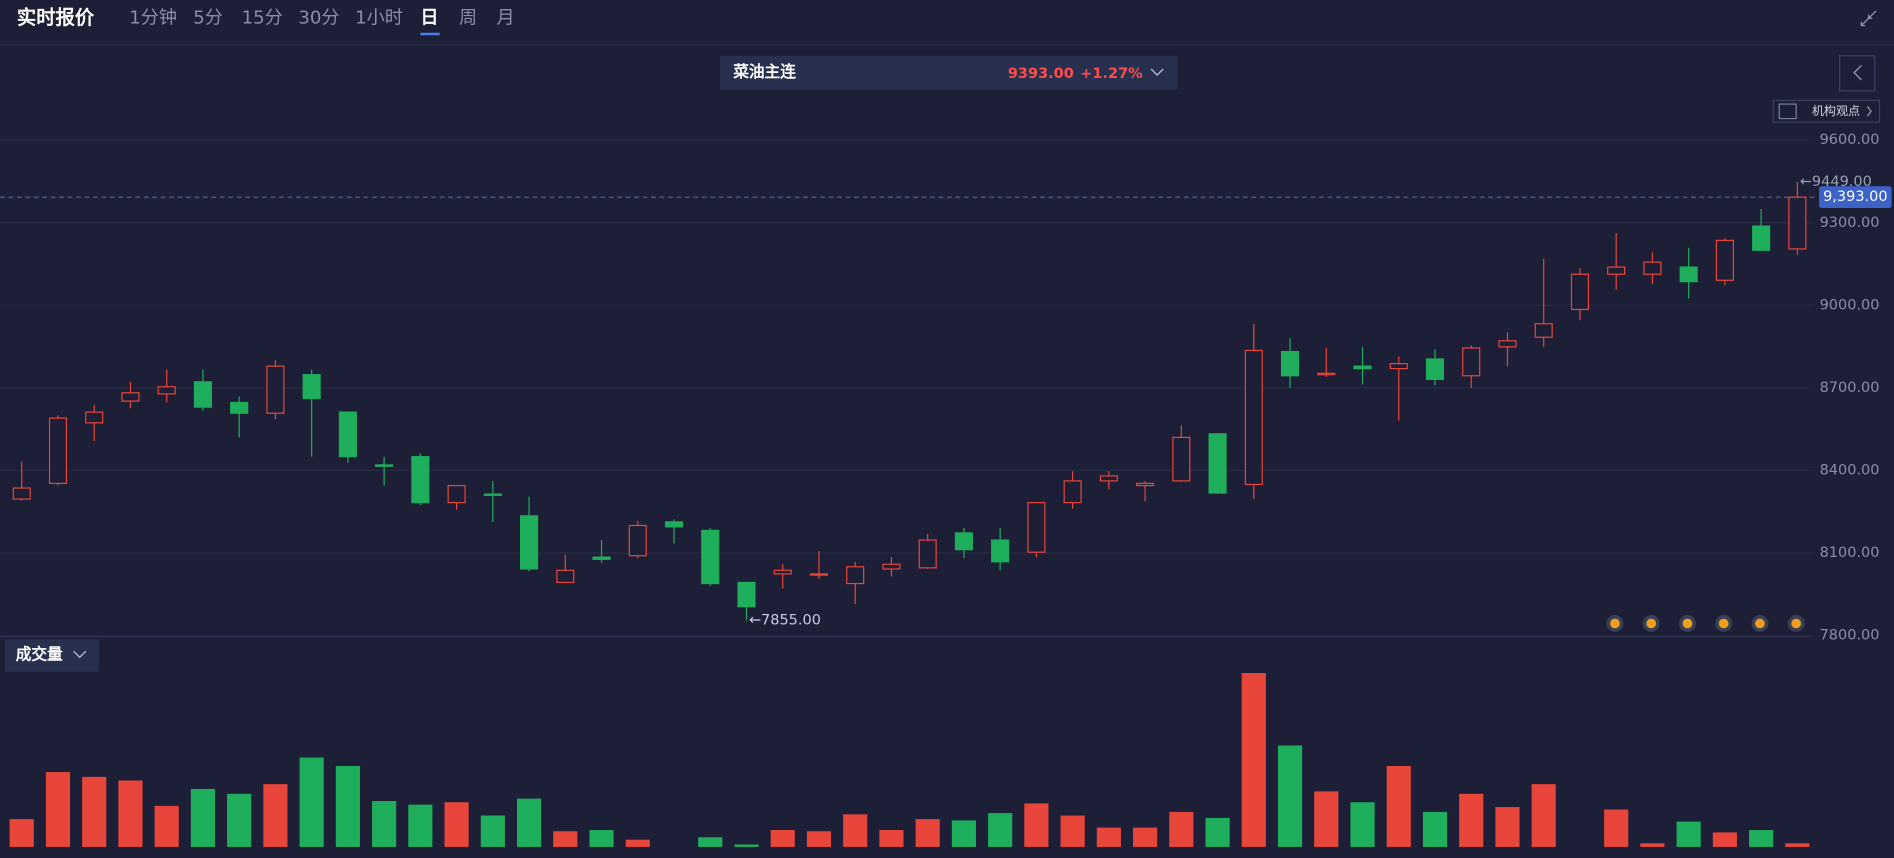 This screenshot has width=1894, height=858. Describe the element at coordinates (1836, 110) in the screenshot. I see `opinion-button-label: 机构观点` at that location.